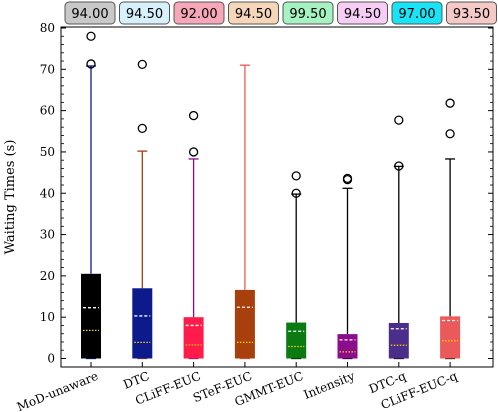 The height and width of the screenshot is (412, 498). What do you see at coordinates (347, 266) in the screenshot?
I see `box-intensity` at bounding box center [347, 266].